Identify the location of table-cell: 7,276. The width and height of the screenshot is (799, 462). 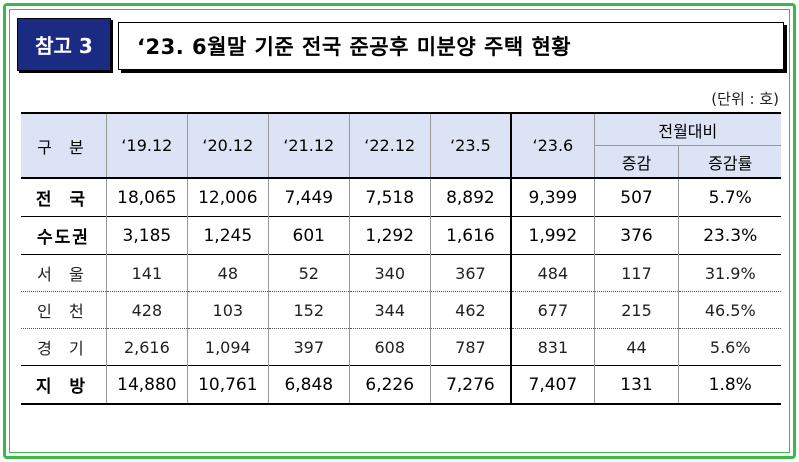
(470, 385).